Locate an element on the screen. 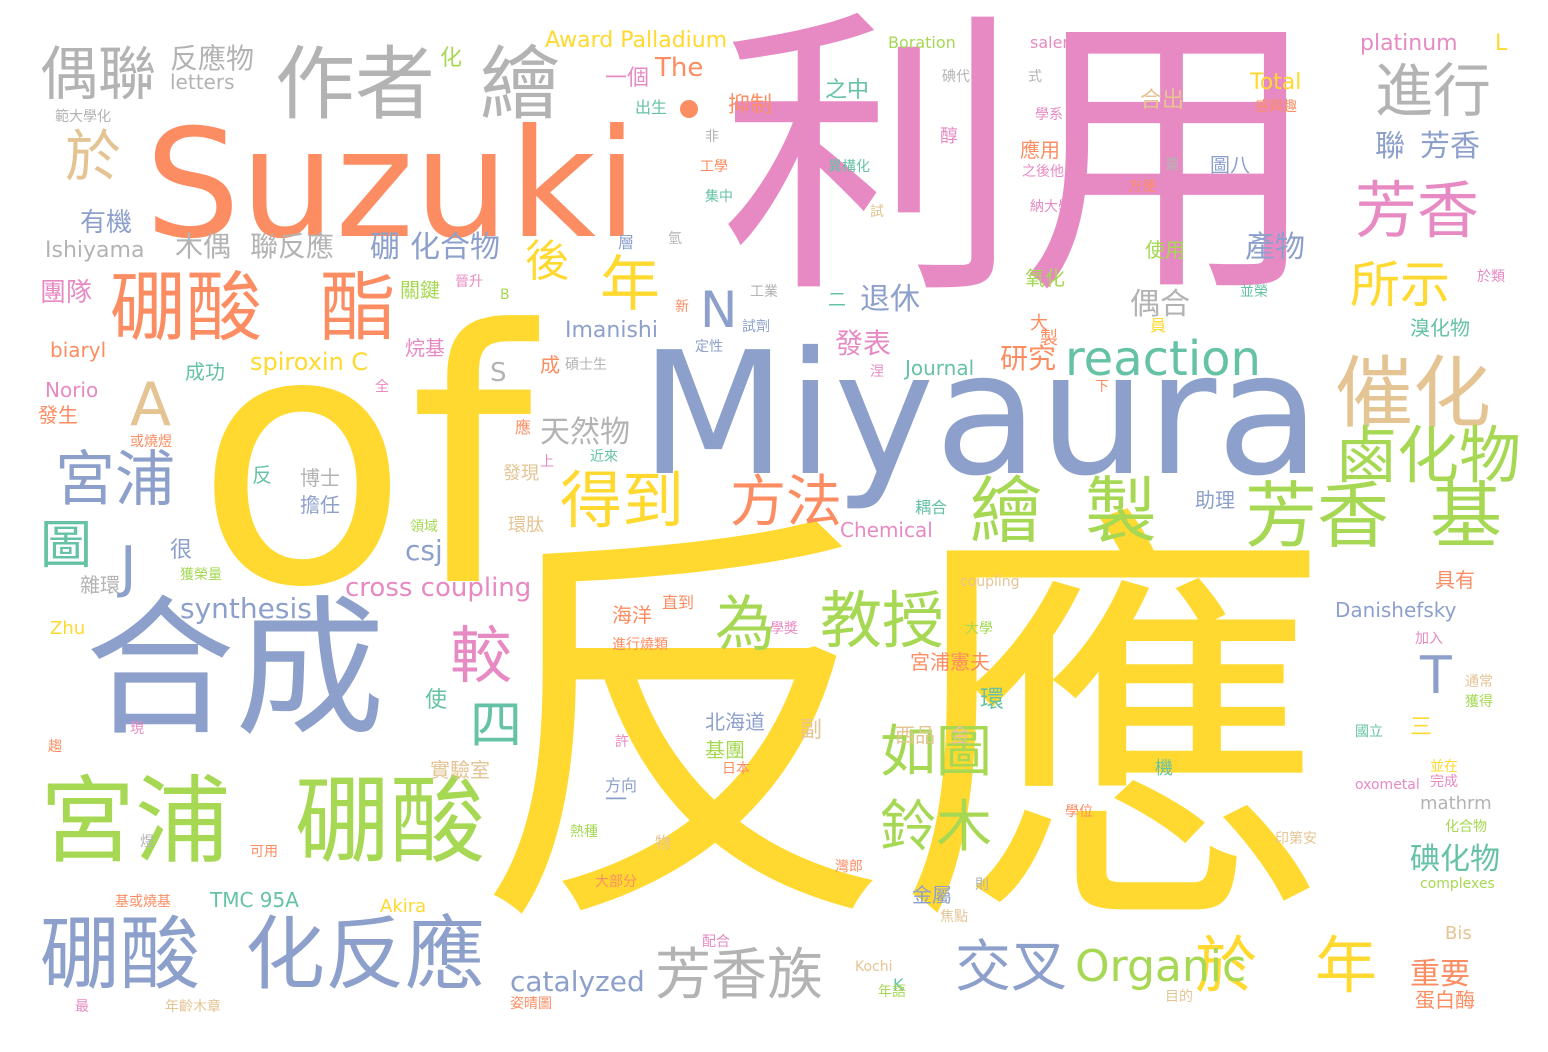 The width and height of the screenshot is (1548, 1052). cloud-word: 烷基 is located at coordinates (425, 348).